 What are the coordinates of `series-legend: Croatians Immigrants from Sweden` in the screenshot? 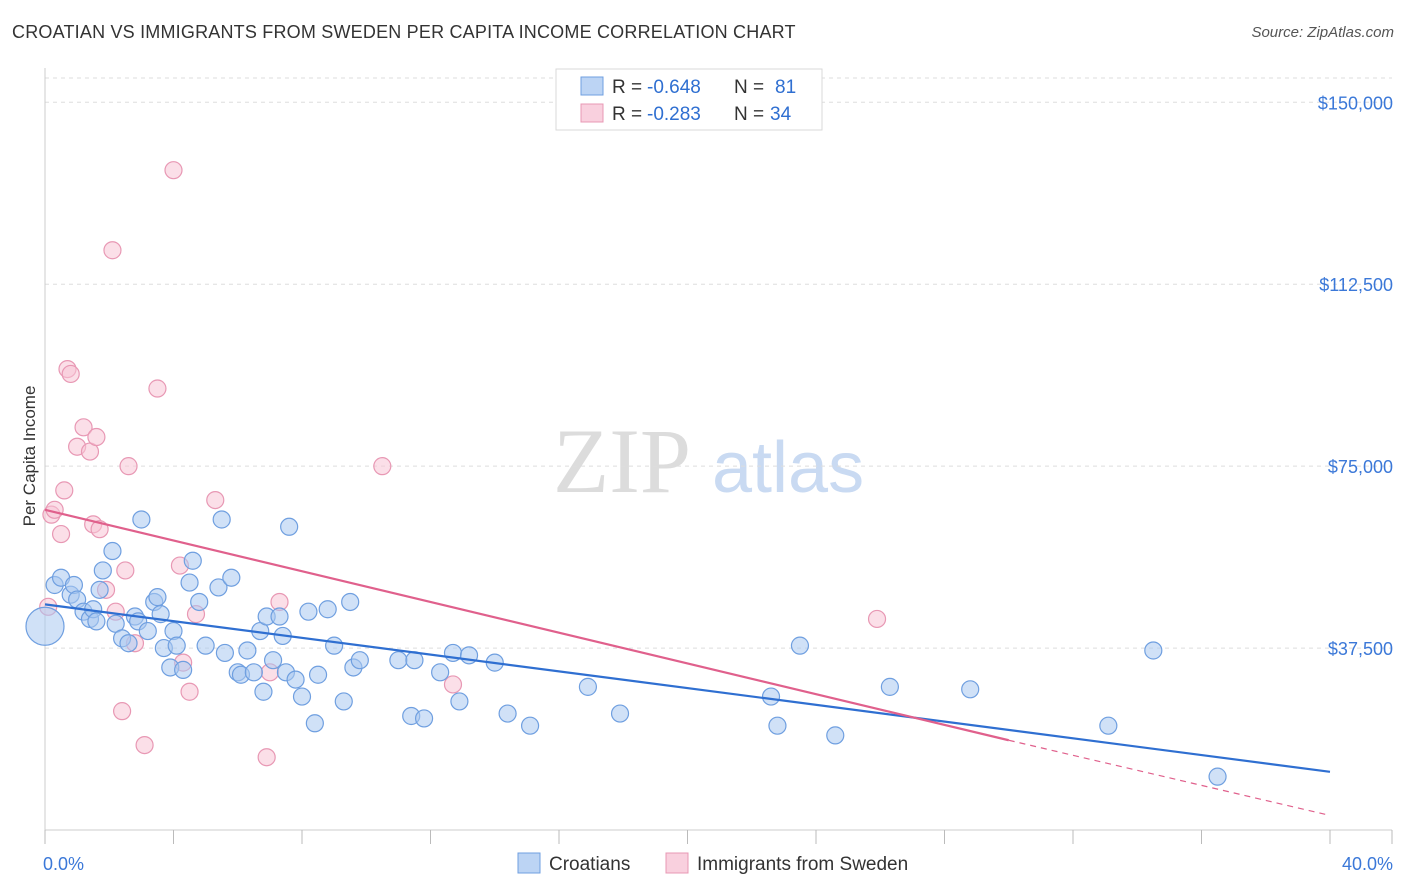 It's located at (712, 863).